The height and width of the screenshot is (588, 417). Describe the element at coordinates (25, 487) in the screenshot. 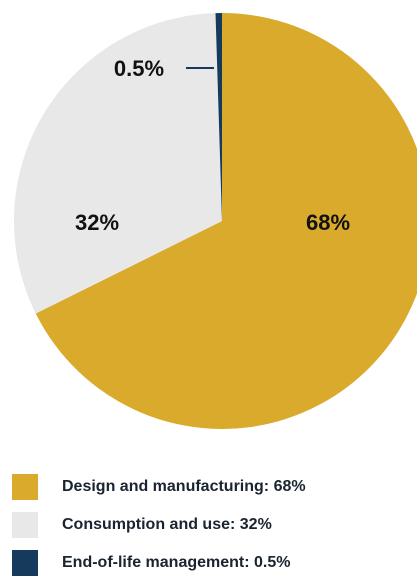

I see `legend-swatch-design-manufacturing` at that location.